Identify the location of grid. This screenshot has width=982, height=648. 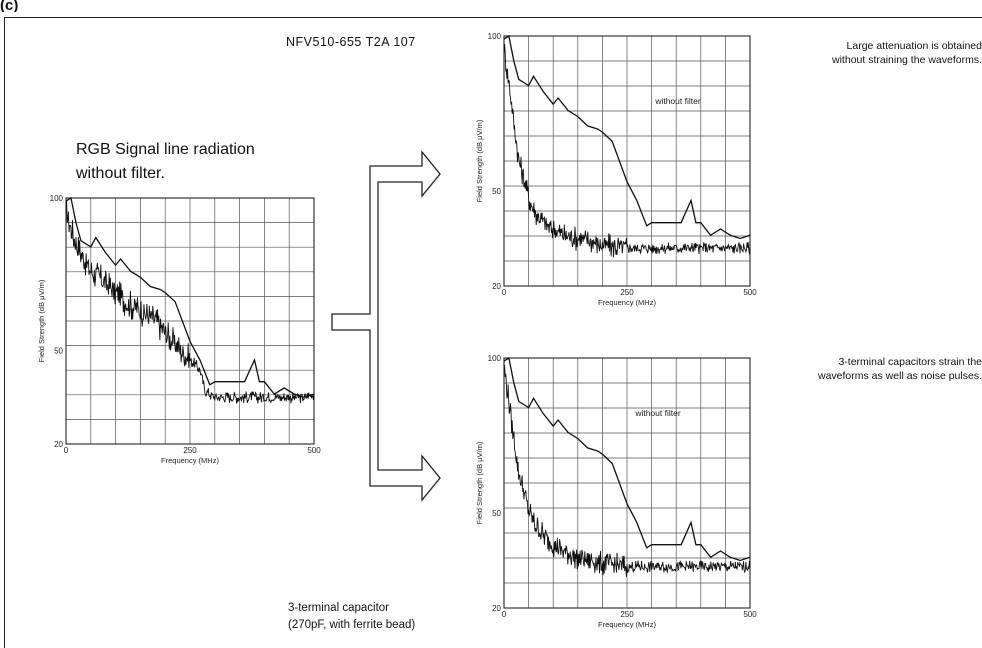
(190, 321).